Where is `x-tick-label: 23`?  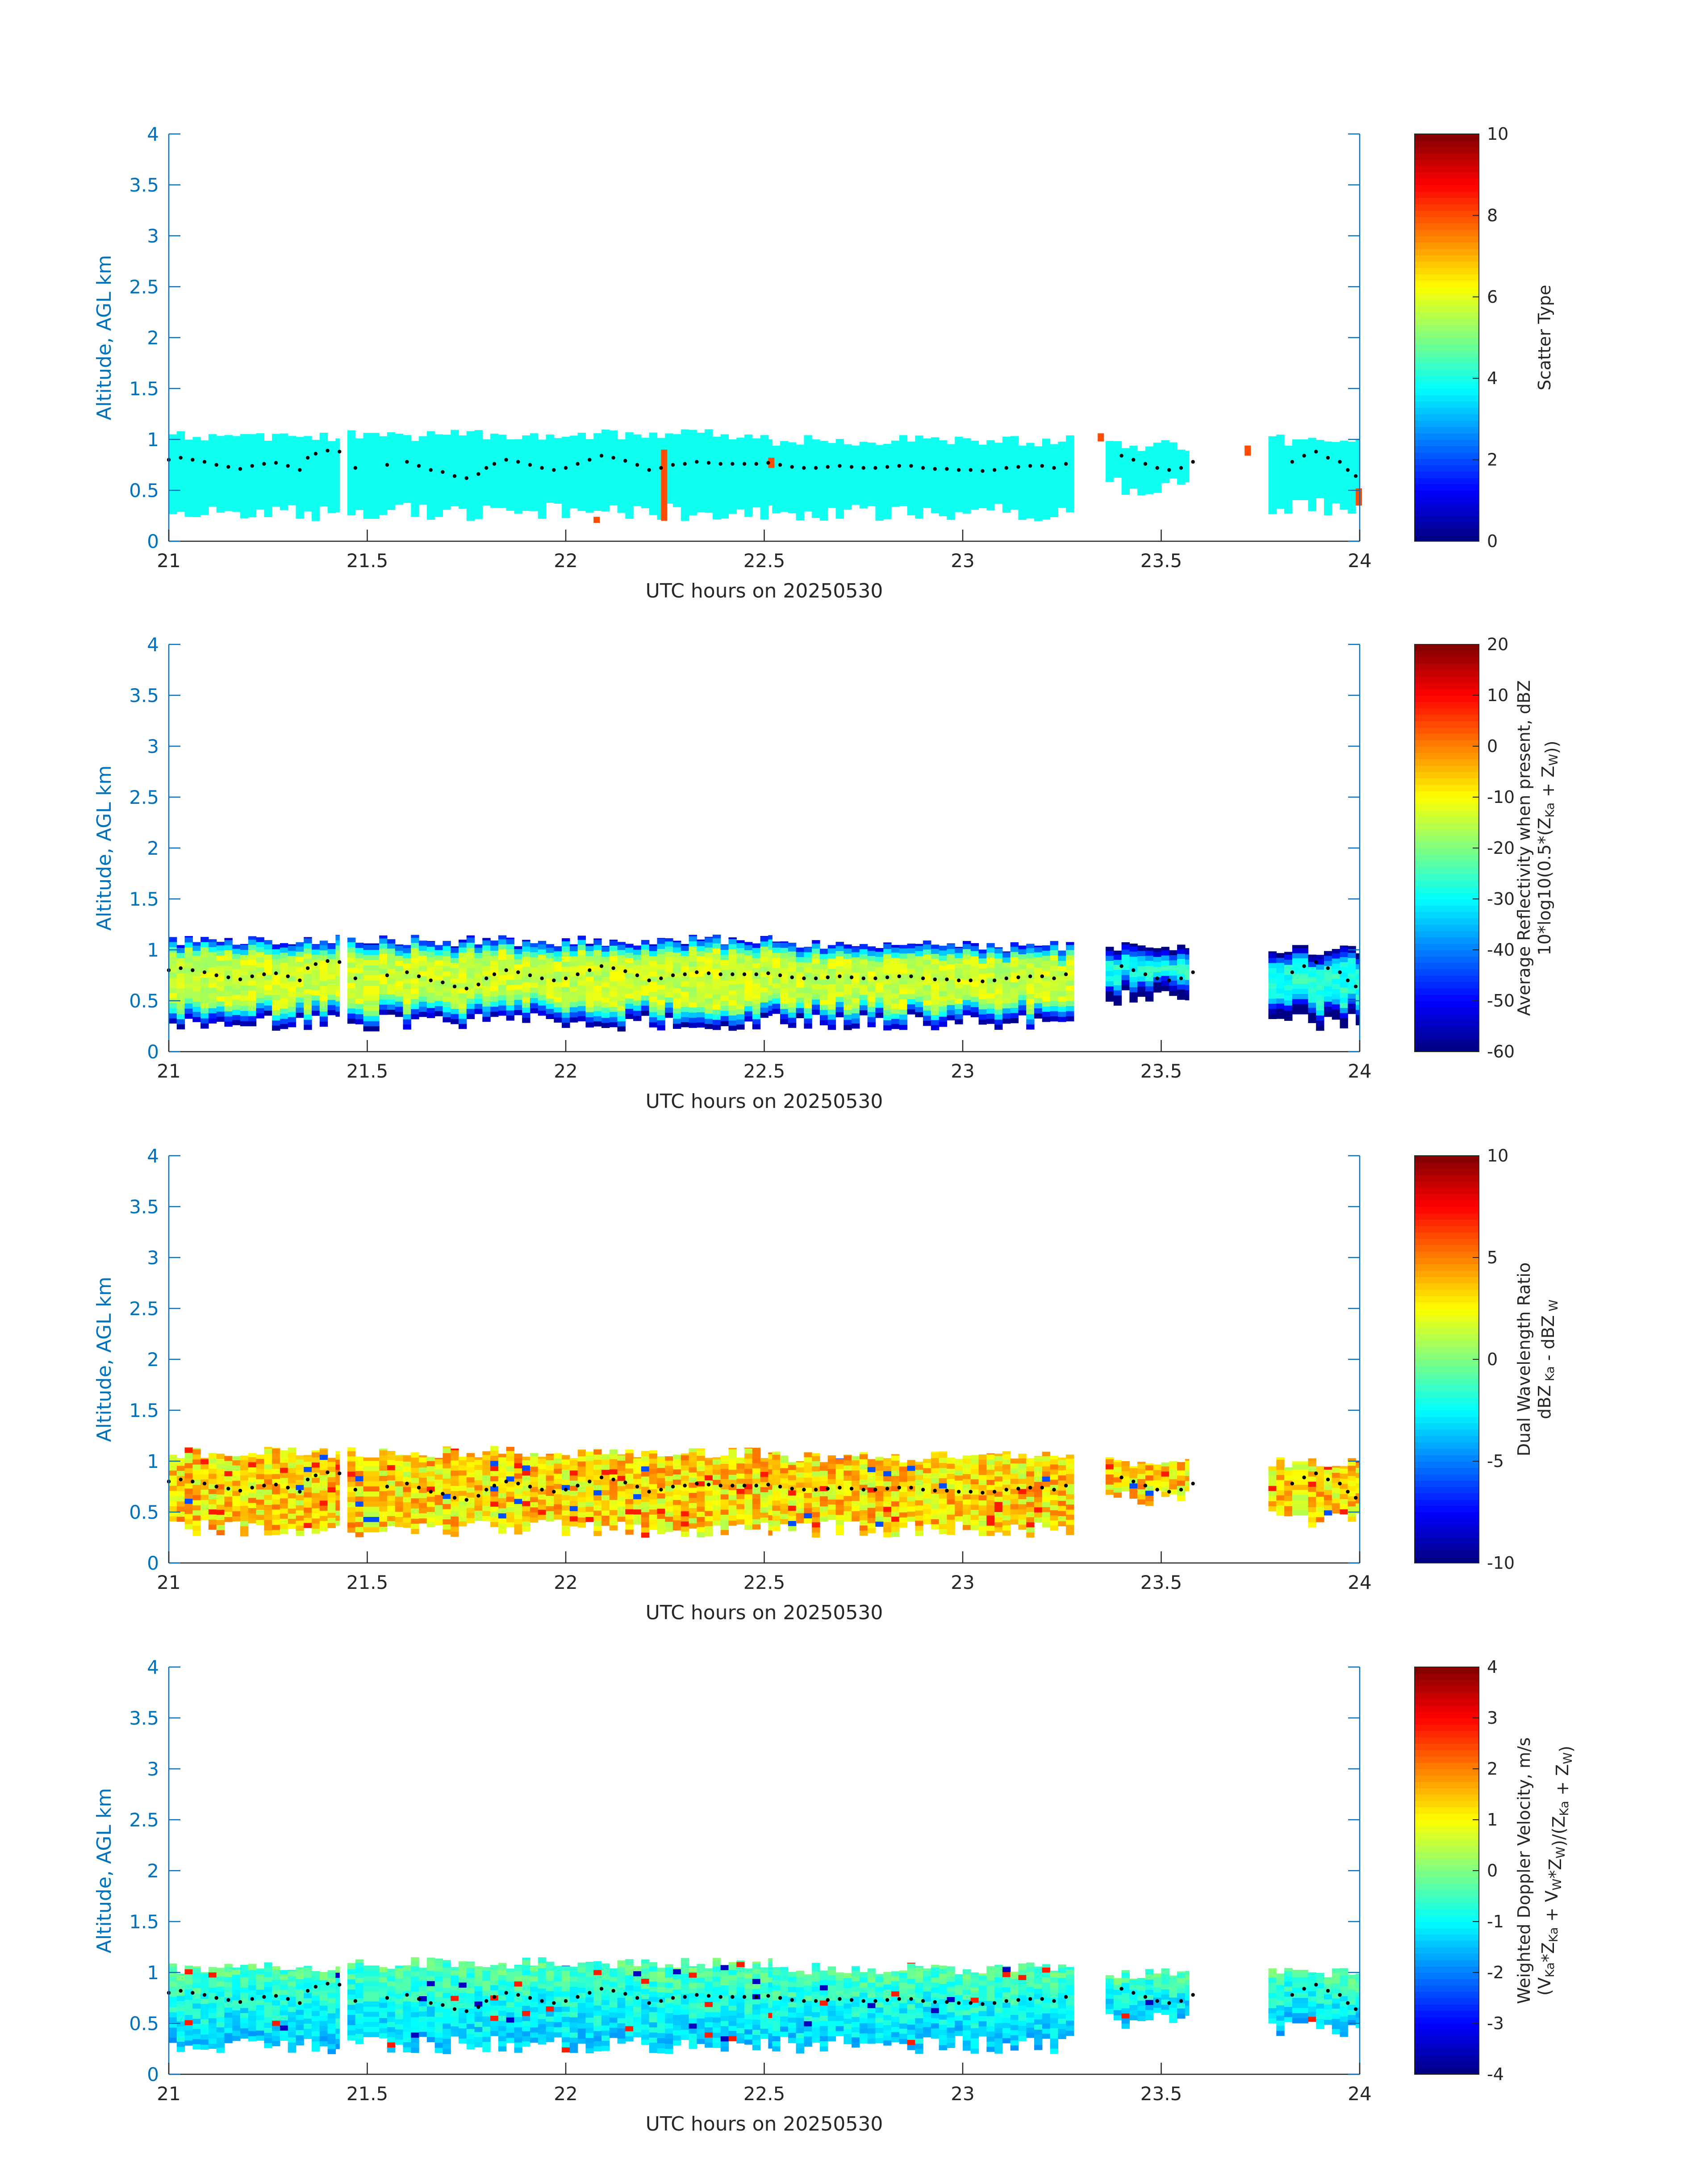
x-tick-label: 23 is located at coordinates (962, 561).